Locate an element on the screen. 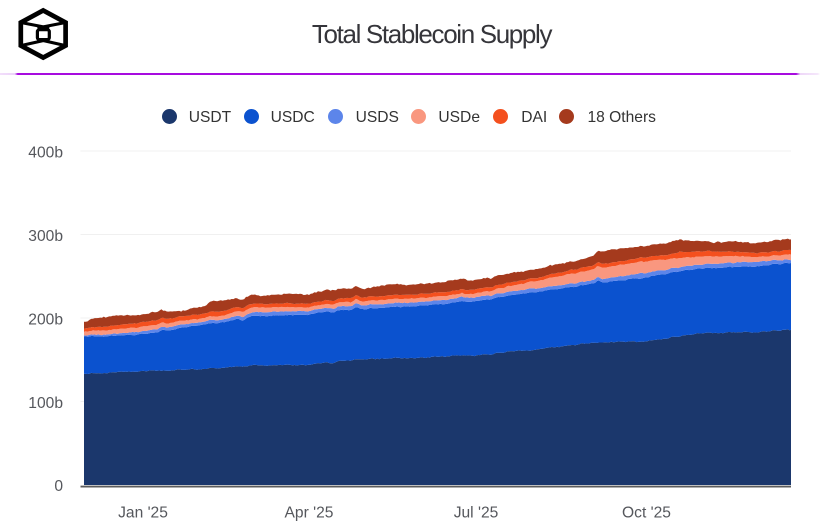  svg-text: 100b is located at coordinates (45, 403).